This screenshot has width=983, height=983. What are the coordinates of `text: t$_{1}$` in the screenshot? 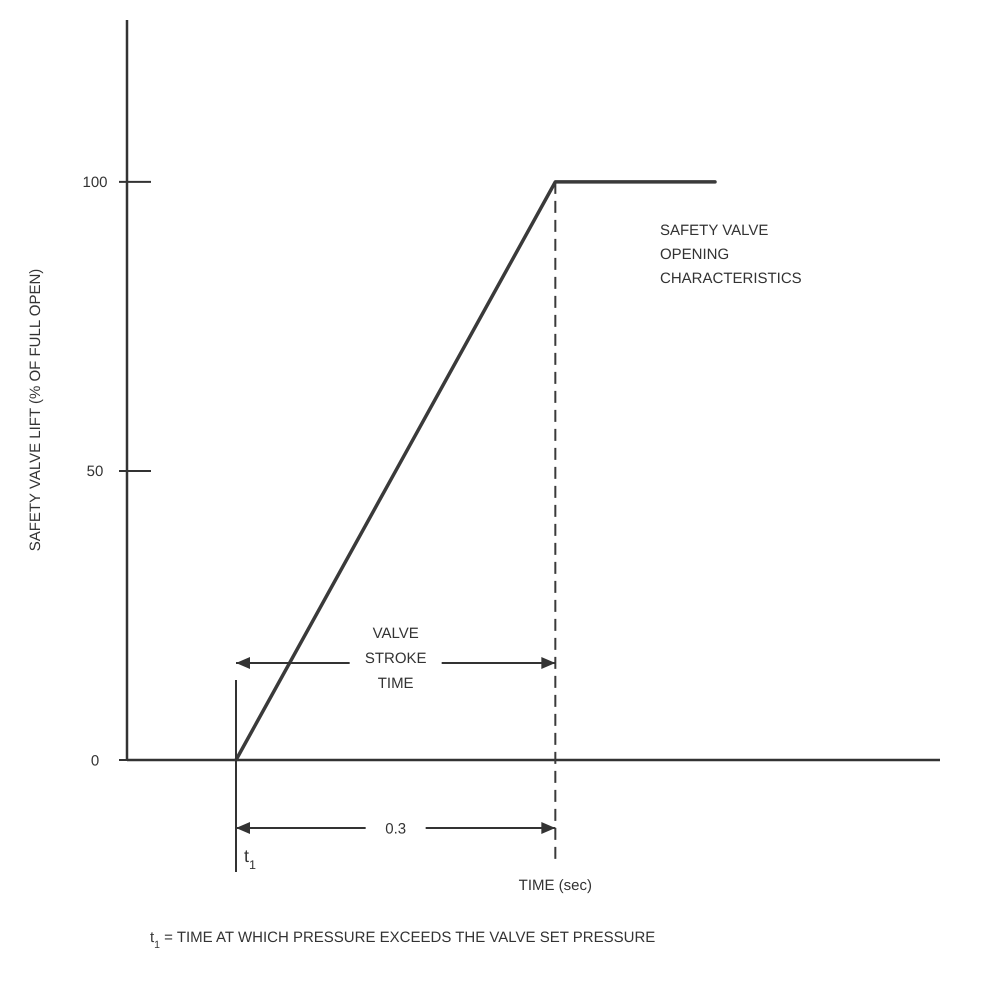 It's located at (250, 859).